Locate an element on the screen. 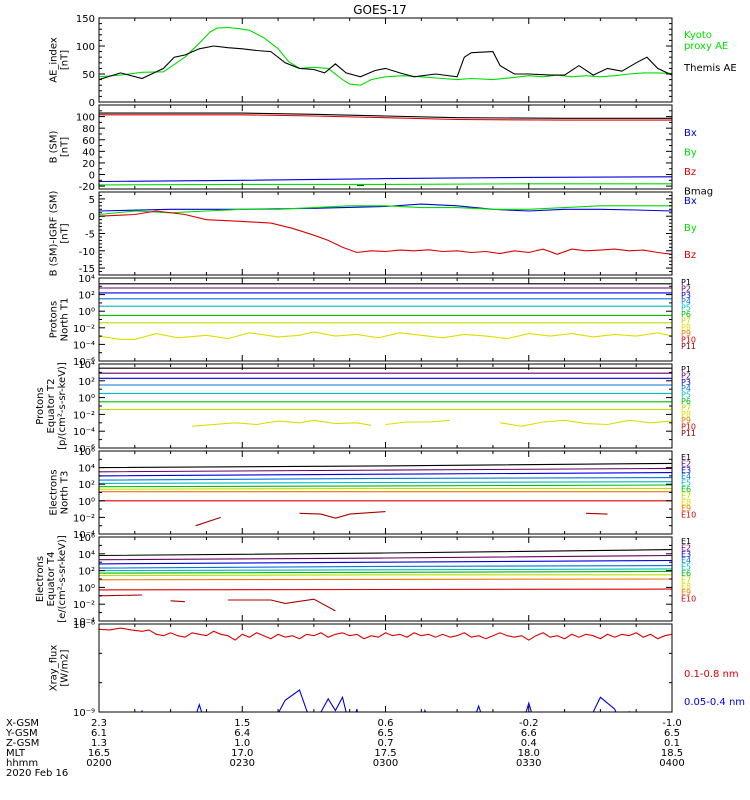 The height and width of the screenshot is (800, 750). panel-b_igrf: -15 -10 -5 0 5 B (SM)-IGRF (SM) [nT] Bx By Bz is located at coordinates (373, 234).